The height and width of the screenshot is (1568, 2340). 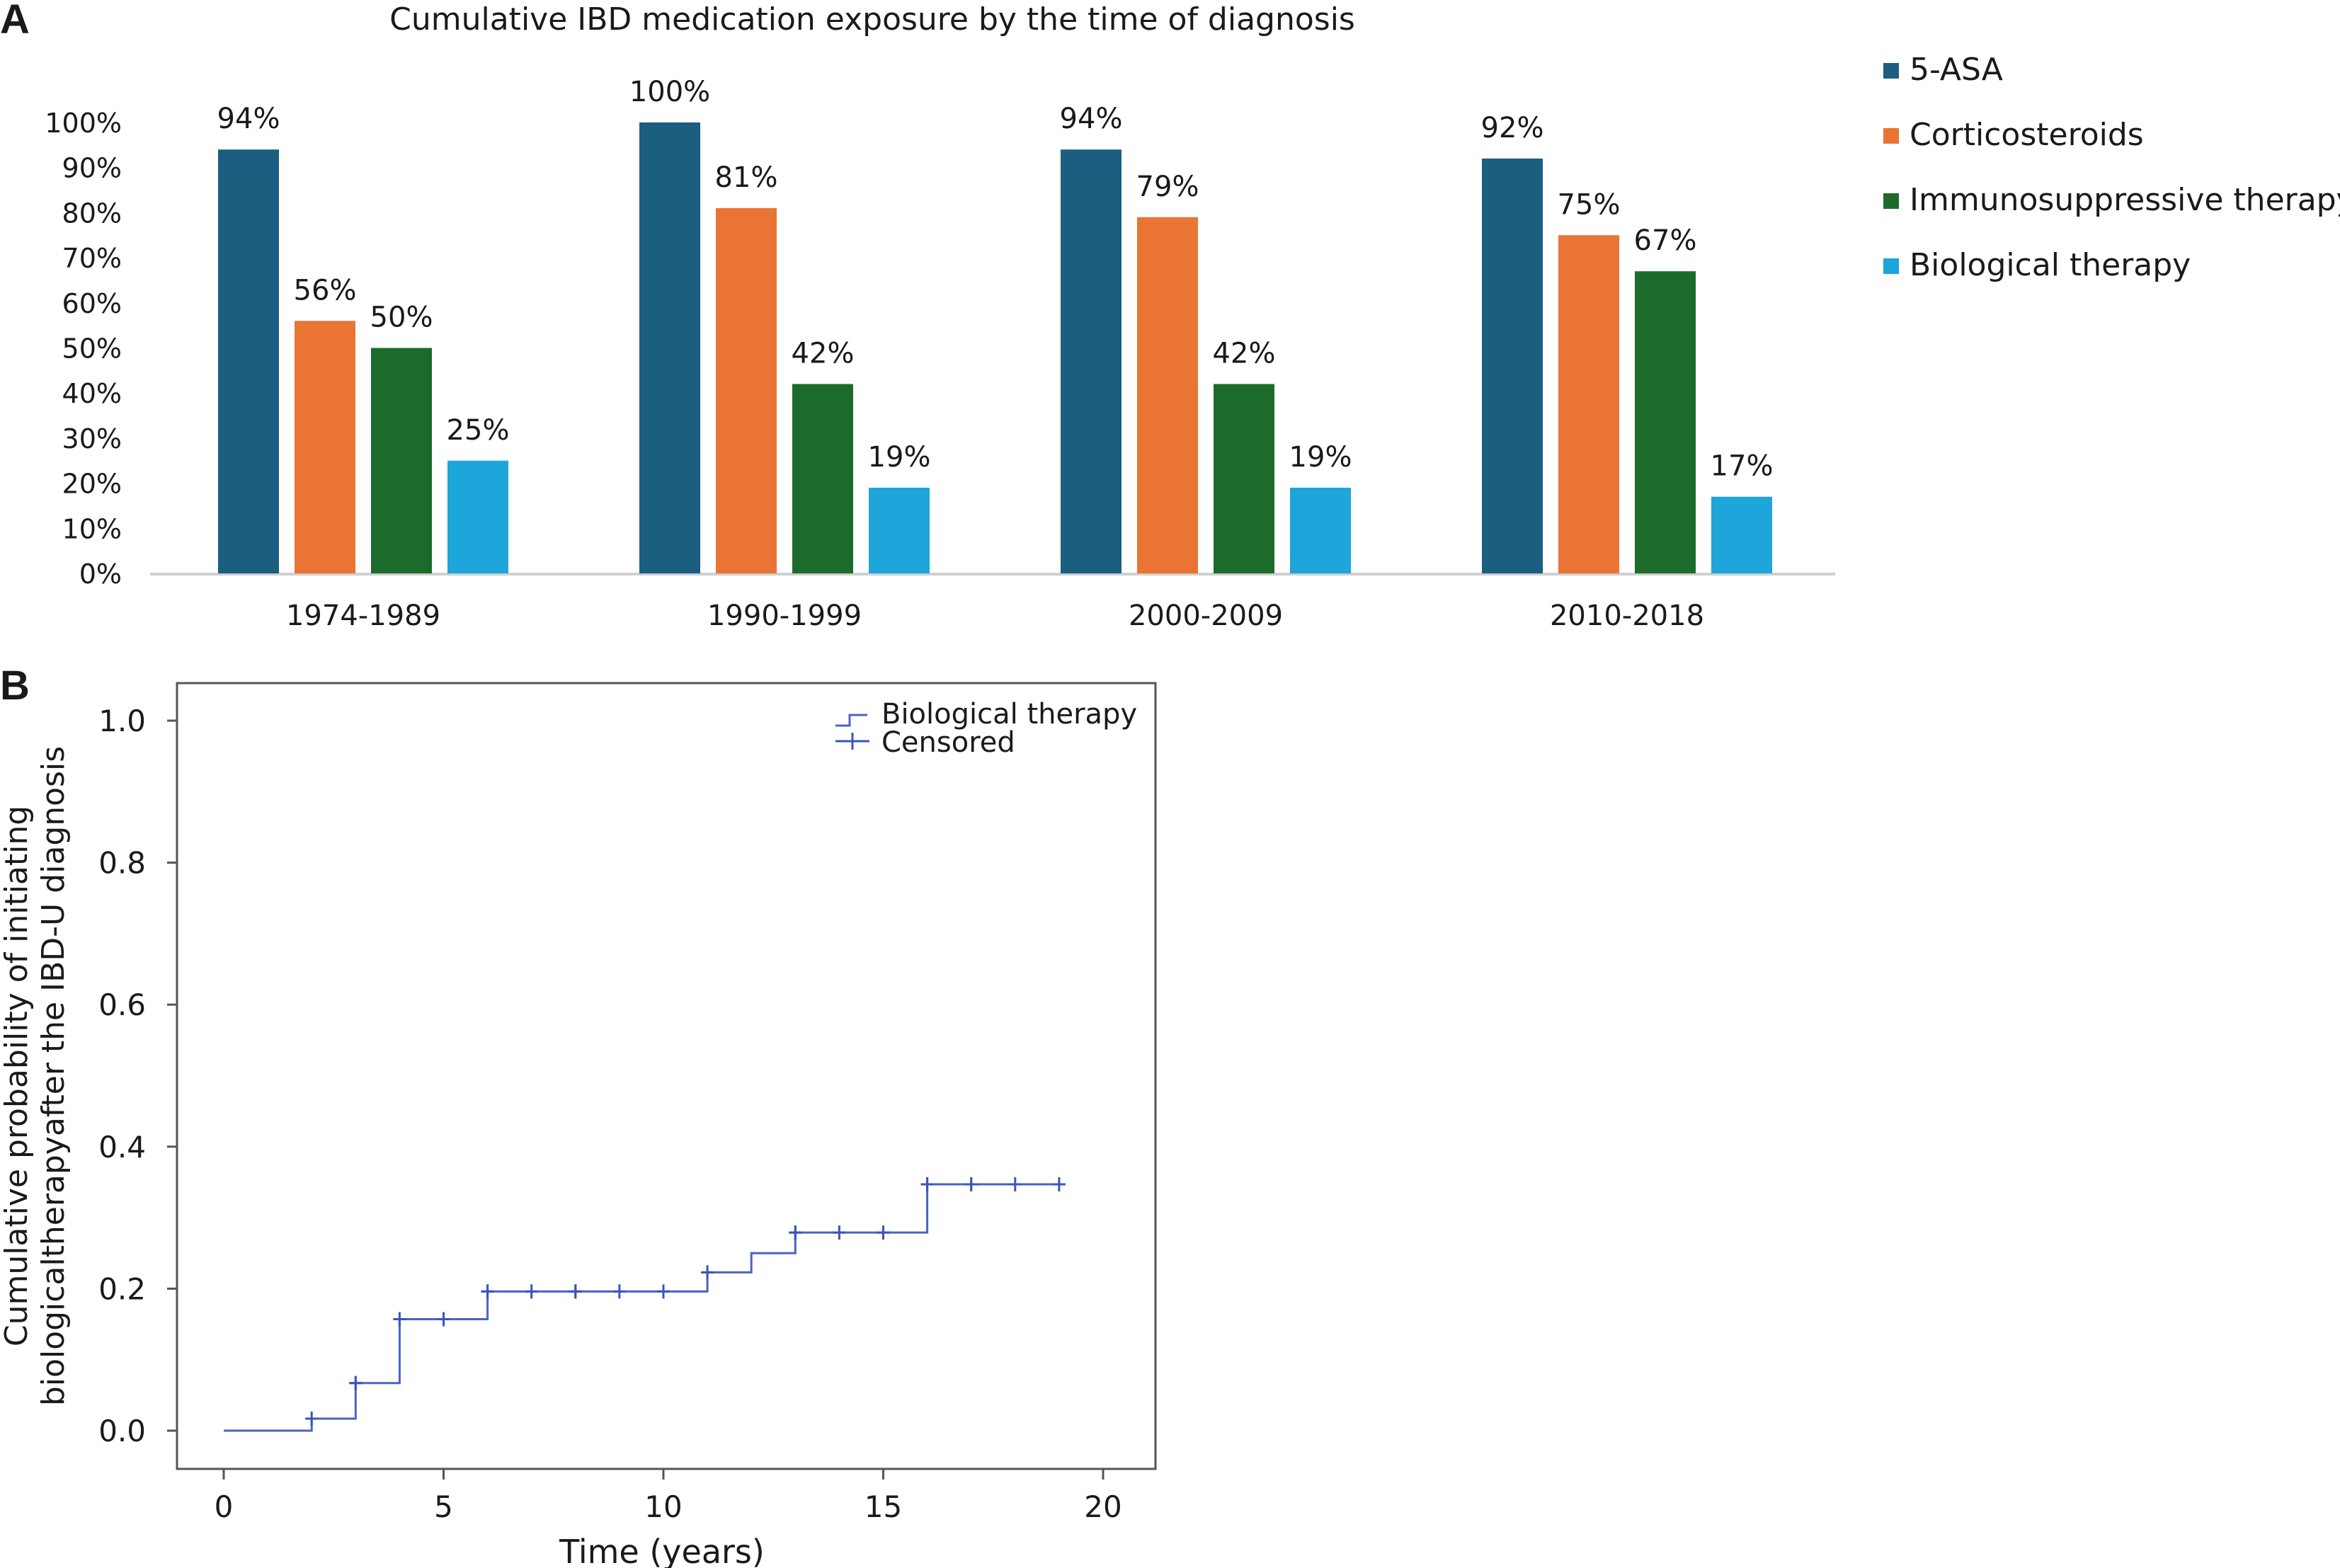 I want to click on x-tick-label: 10, so click(x=663, y=1507).